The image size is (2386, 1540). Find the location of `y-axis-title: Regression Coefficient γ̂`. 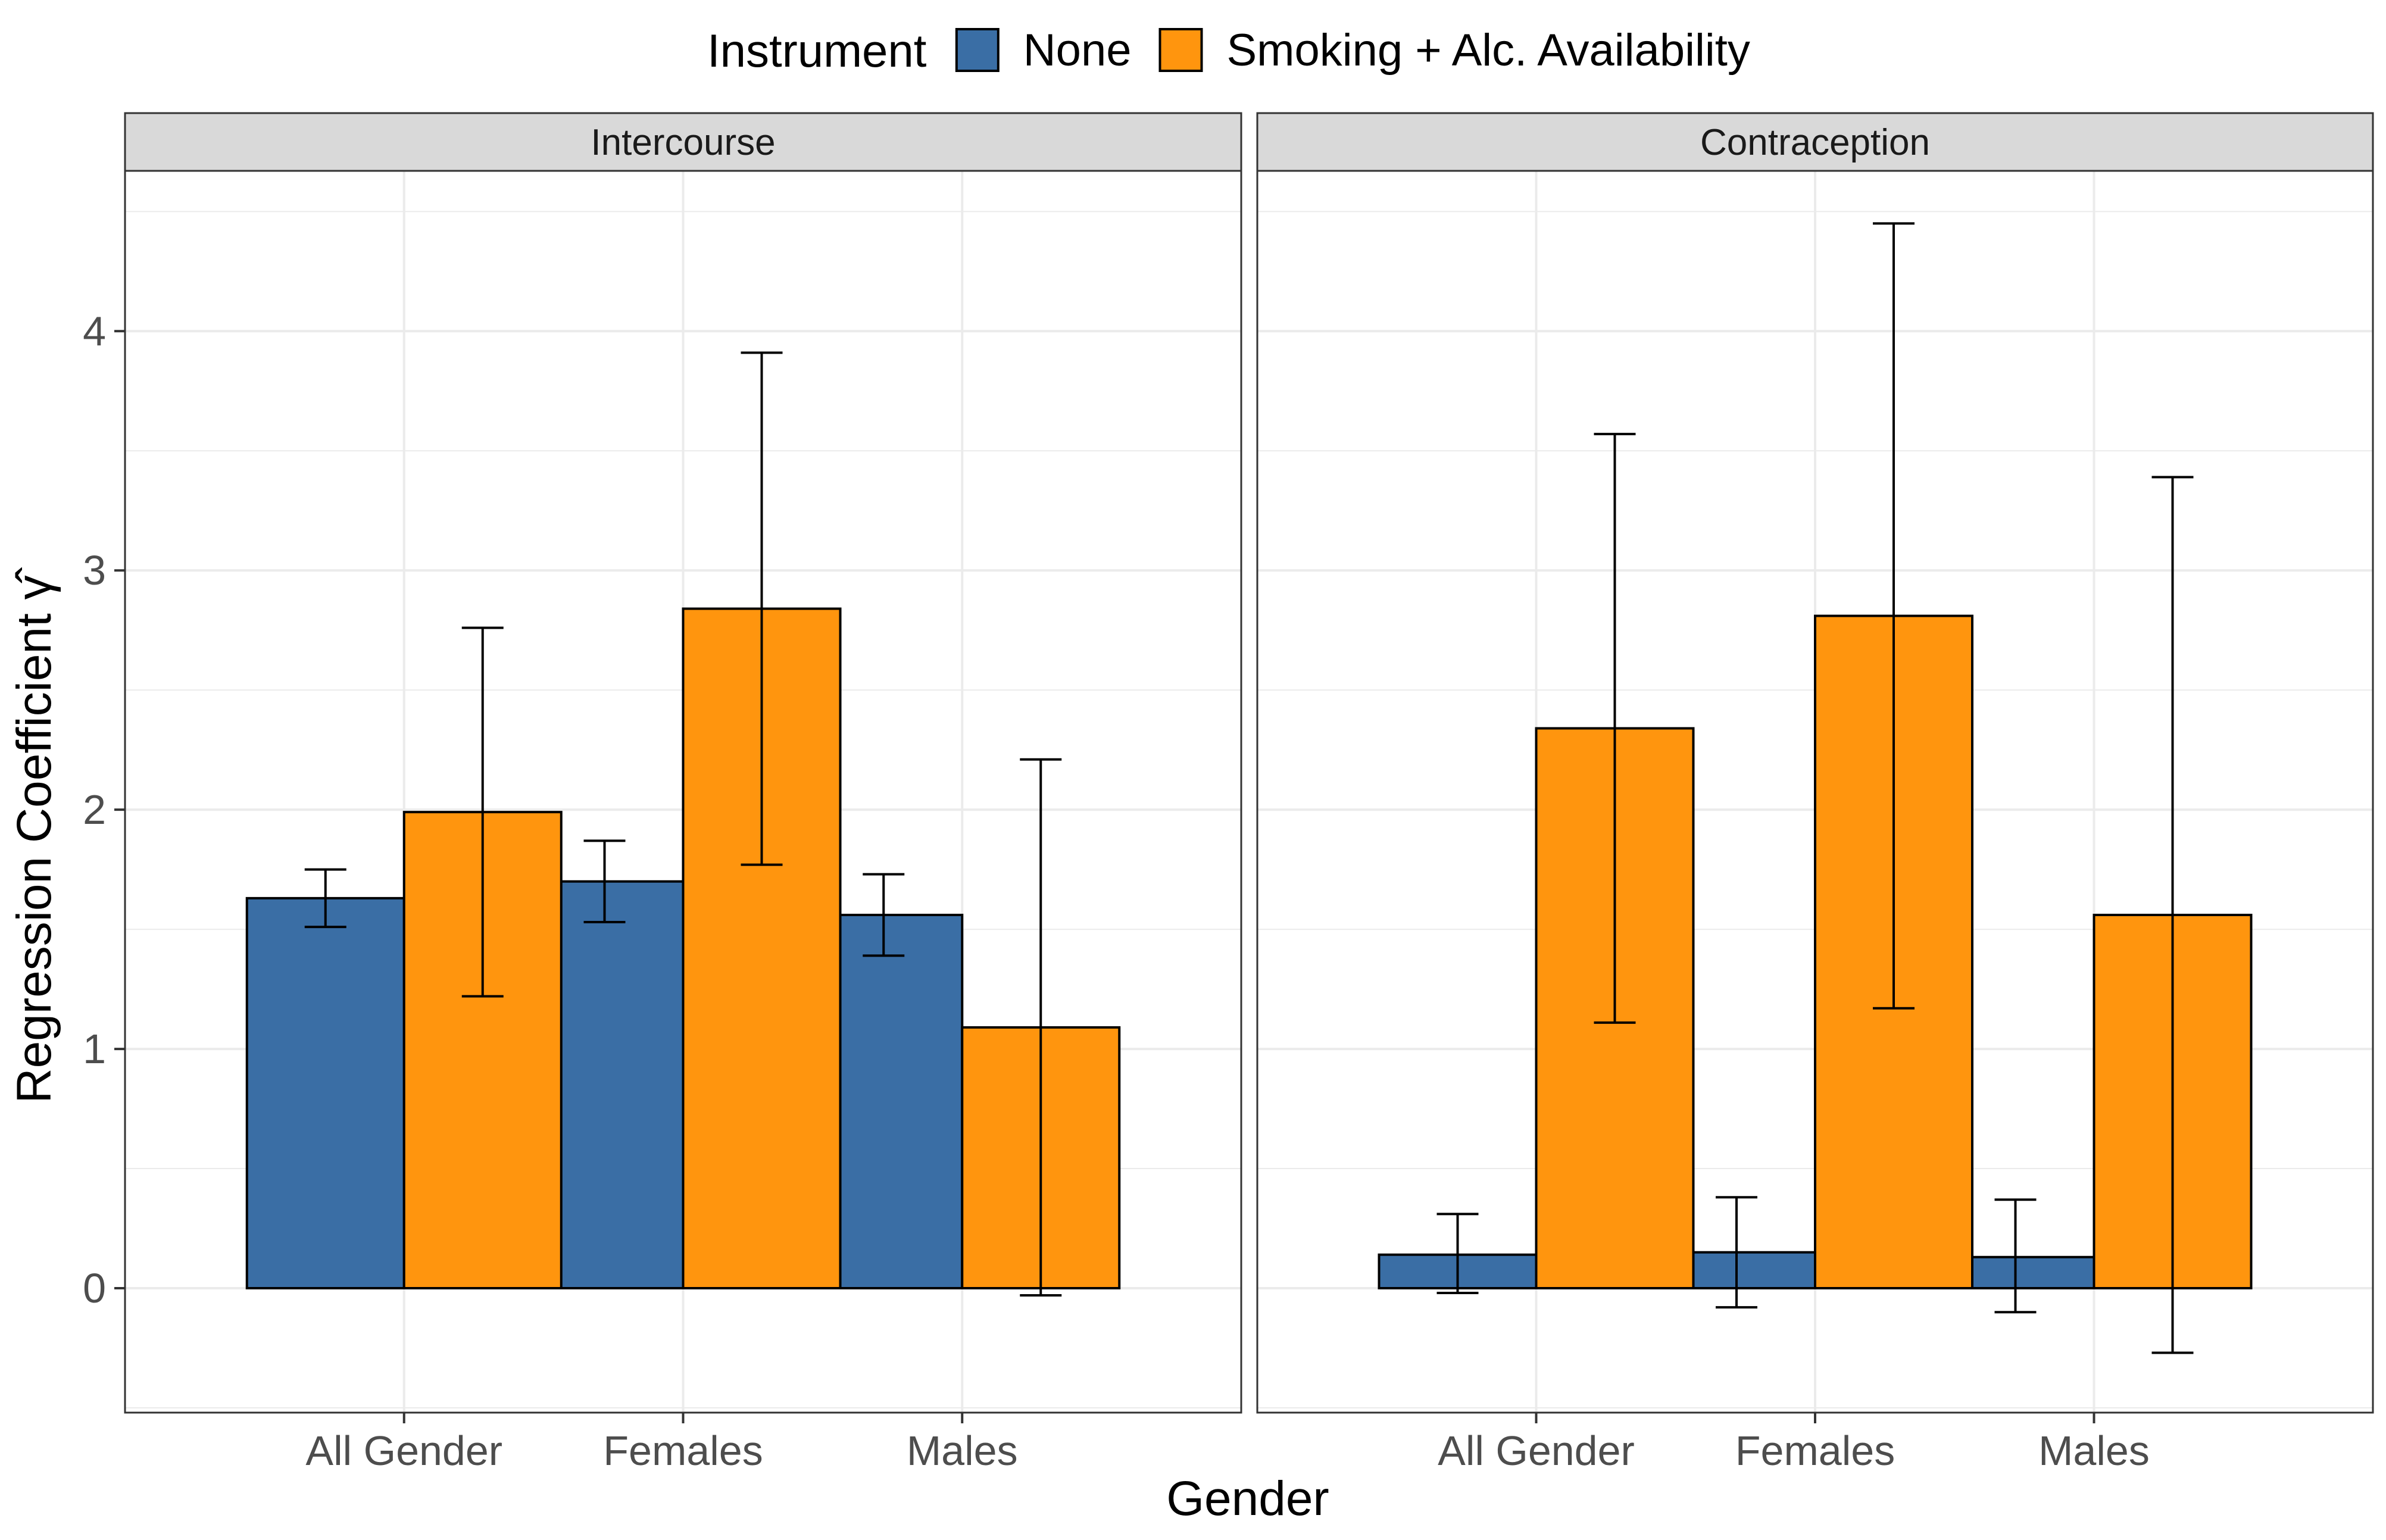

y-axis-title: Regression Coefficient γ̂ is located at coordinates (34, 835).